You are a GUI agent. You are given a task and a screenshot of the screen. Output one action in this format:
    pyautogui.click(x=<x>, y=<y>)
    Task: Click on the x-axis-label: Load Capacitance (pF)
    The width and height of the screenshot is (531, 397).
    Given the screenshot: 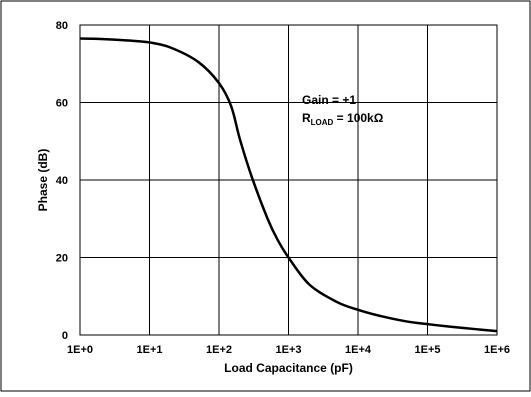 What is the action you would take?
    pyautogui.click(x=288, y=368)
    